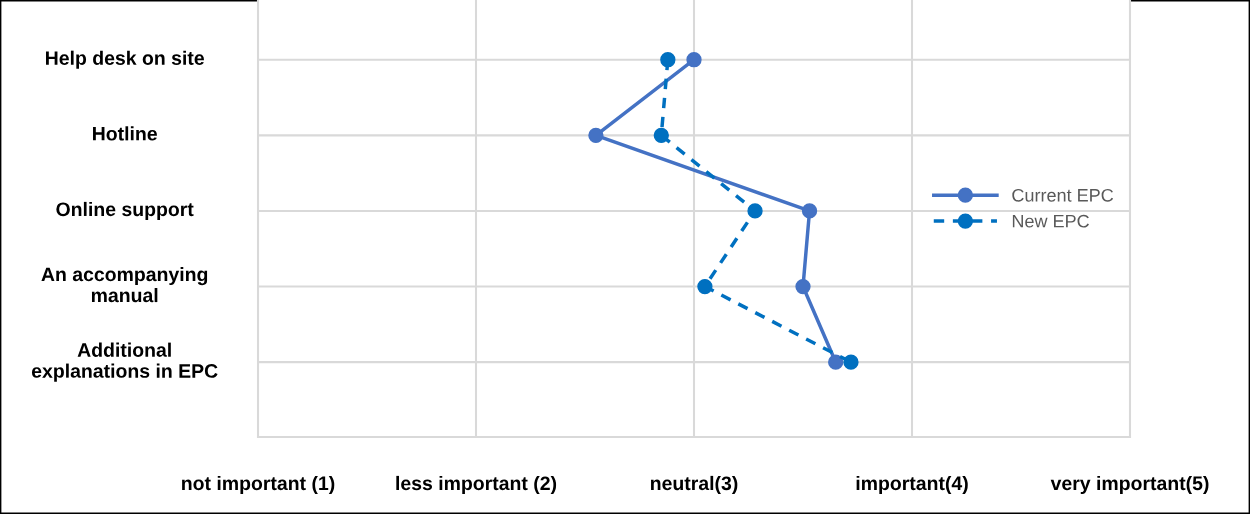 This screenshot has height=514, width=1250. I want to click on x-tick-label: not important (1), so click(258, 485).